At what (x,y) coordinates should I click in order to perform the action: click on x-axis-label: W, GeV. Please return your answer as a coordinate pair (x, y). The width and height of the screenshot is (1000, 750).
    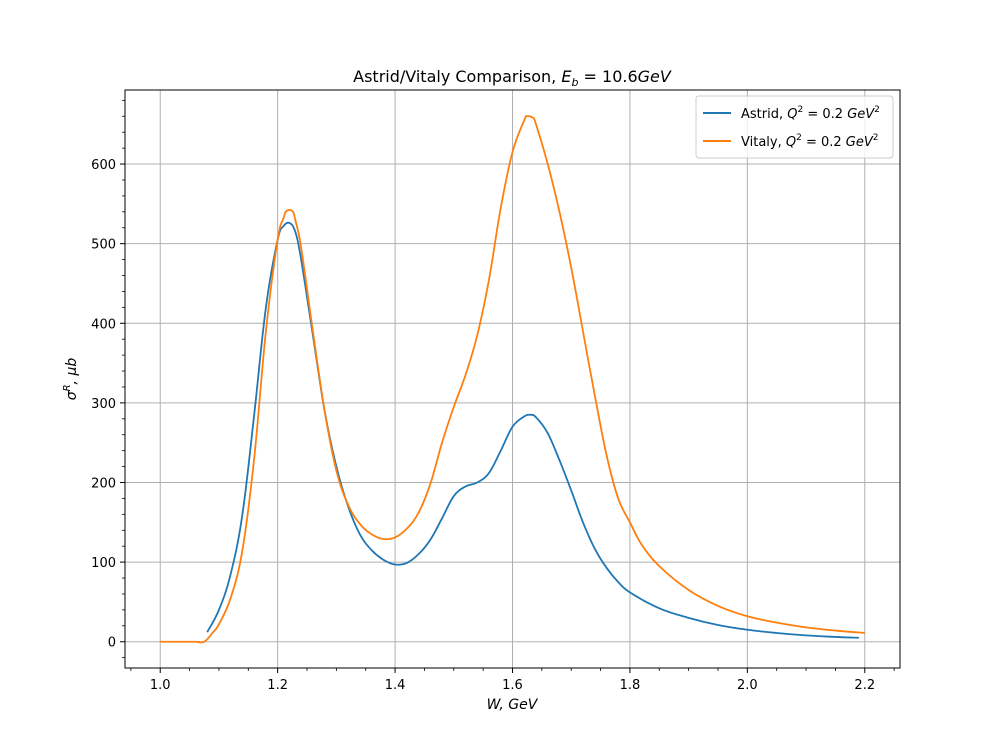
    Looking at the image, I should click on (513, 705).